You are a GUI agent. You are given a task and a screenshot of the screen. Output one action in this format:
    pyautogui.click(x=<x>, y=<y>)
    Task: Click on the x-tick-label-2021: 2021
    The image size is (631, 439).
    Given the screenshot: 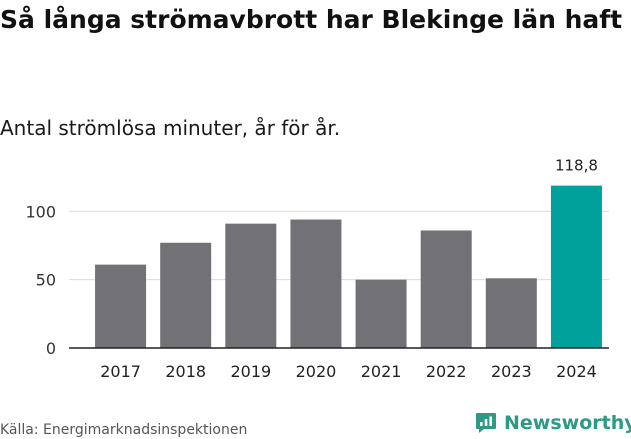 What is the action you would take?
    pyautogui.click(x=381, y=371)
    